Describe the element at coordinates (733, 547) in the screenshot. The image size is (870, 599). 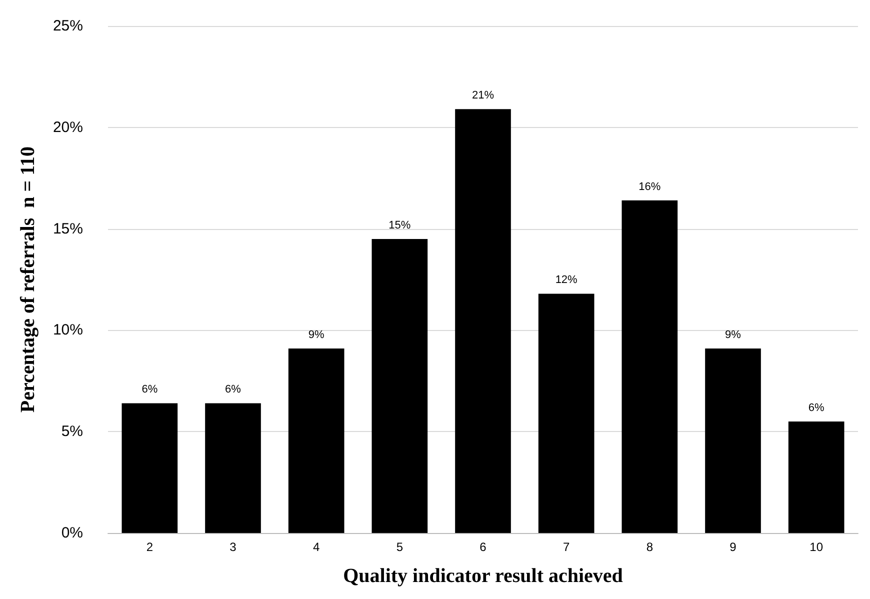
I see `x-tick-label: 9` at that location.